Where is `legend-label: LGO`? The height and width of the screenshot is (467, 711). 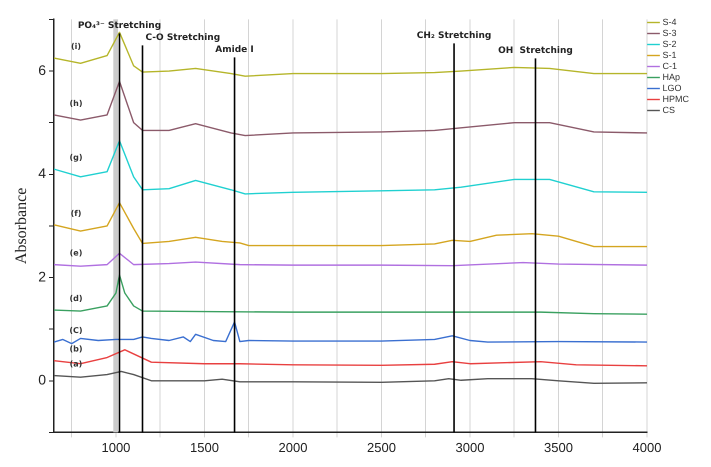 legend-label: LGO is located at coordinates (672, 87).